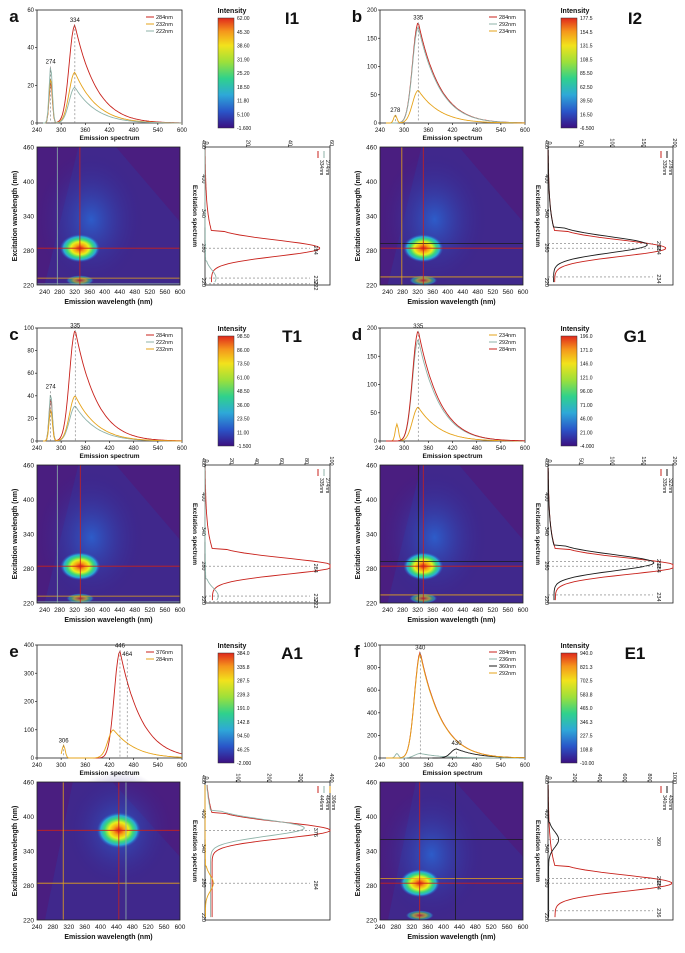 This screenshot has width=685, height=953. What do you see at coordinates (674, 460) in the screenshot?
I see `ex-x-tick-label: 200` at bounding box center [674, 460].